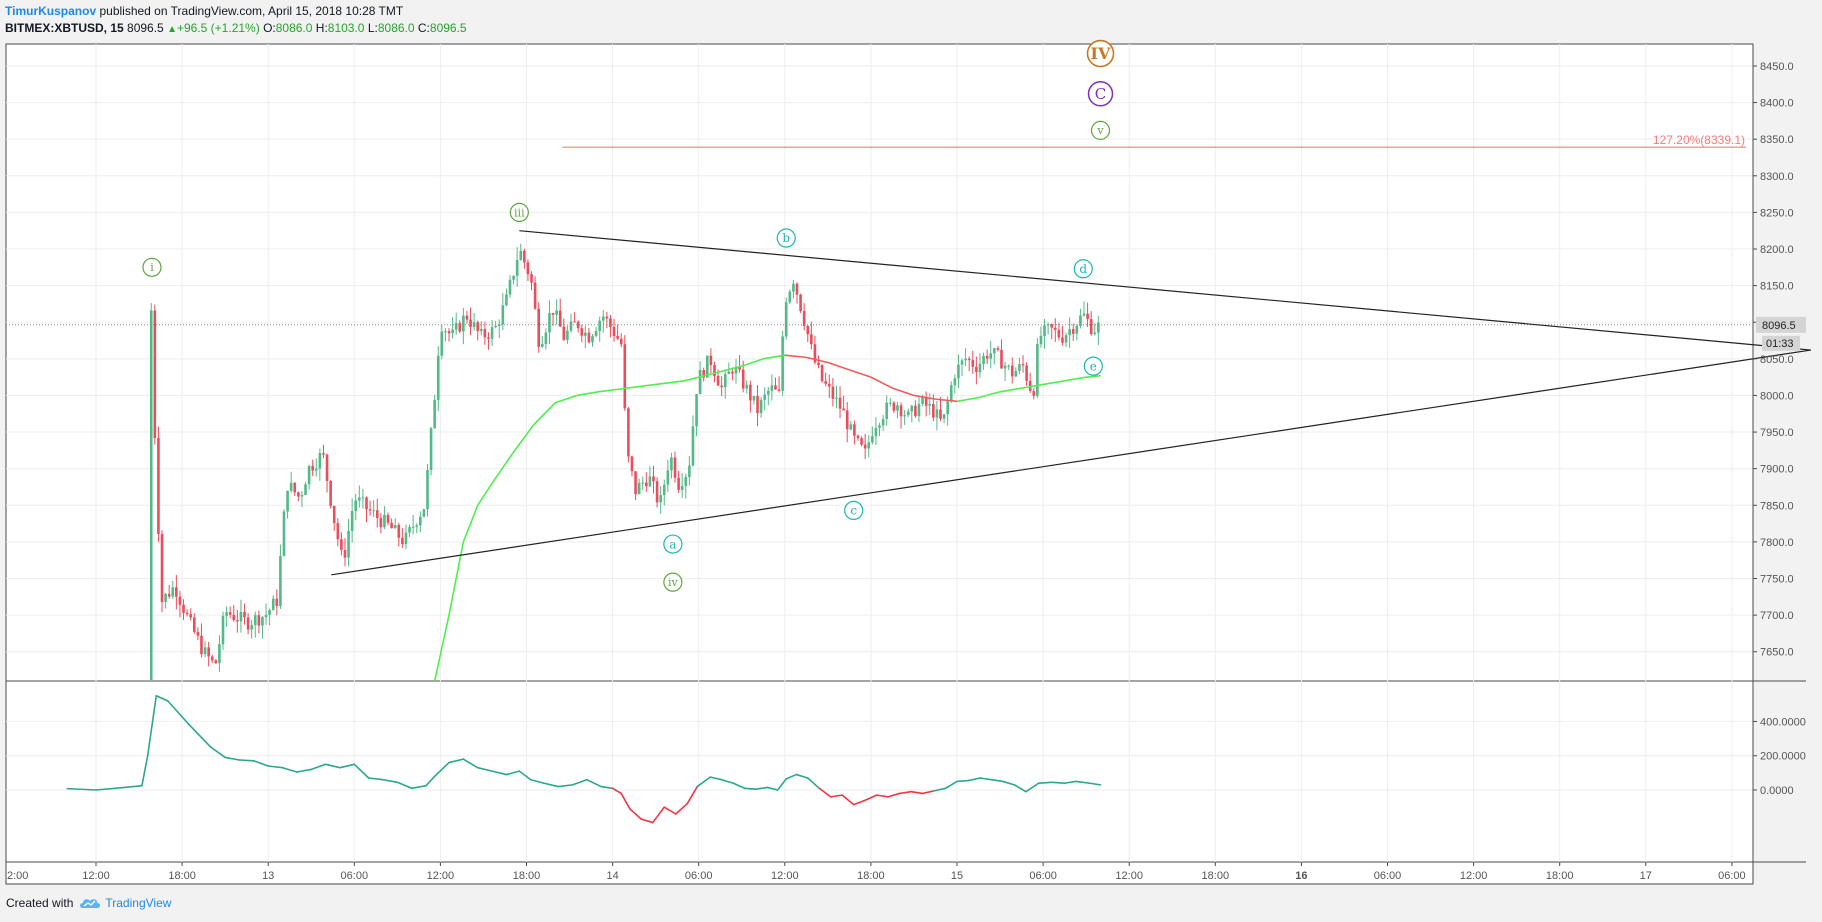  What do you see at coordinates (1777, 360) in the screenshot?
I see `price-tick-label: 8050.0` at bounding box center [1777, 360].